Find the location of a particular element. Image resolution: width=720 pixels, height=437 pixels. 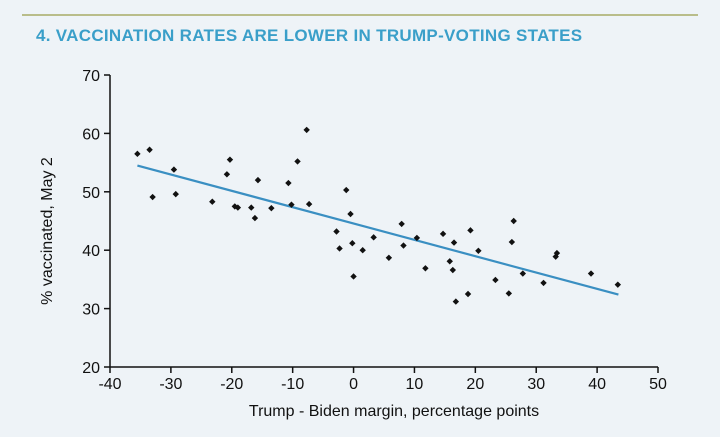

y-tick-label: 60 is located at coordinates (91, 134).